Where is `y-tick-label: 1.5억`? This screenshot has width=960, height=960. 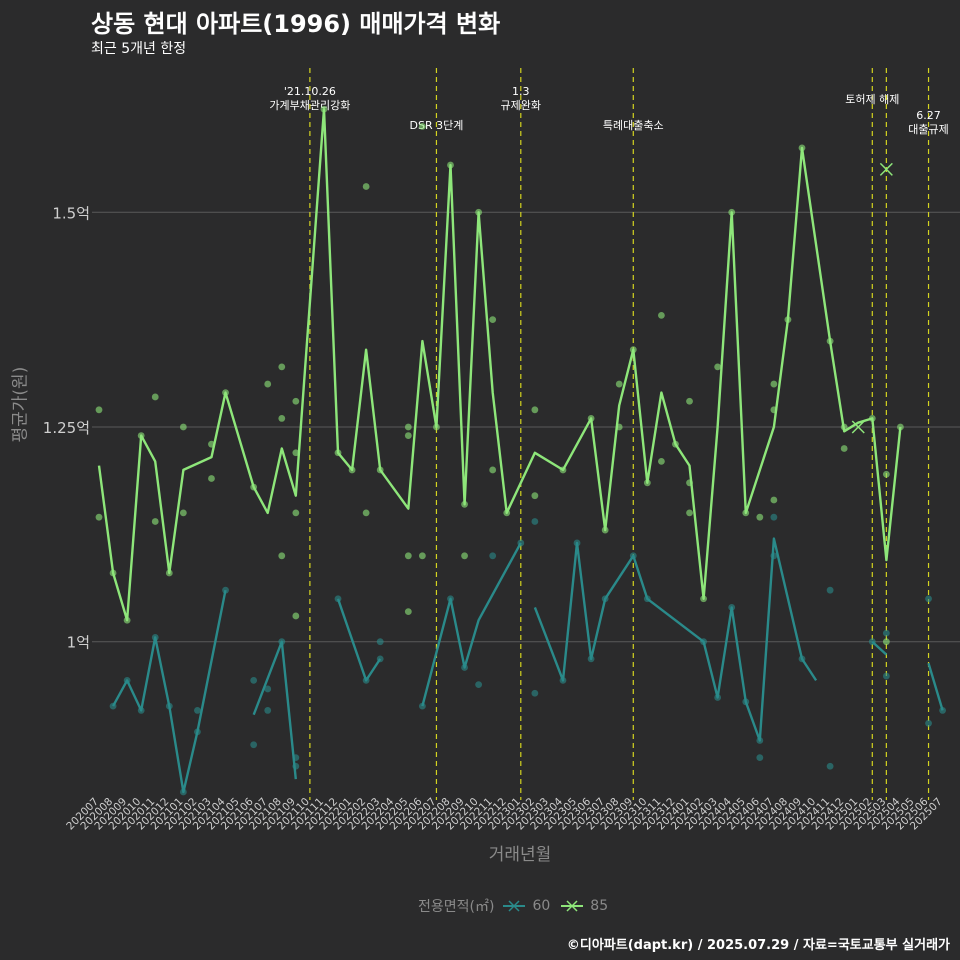 y-tick-label: 1.5억 is located at coordinates (71, 213).